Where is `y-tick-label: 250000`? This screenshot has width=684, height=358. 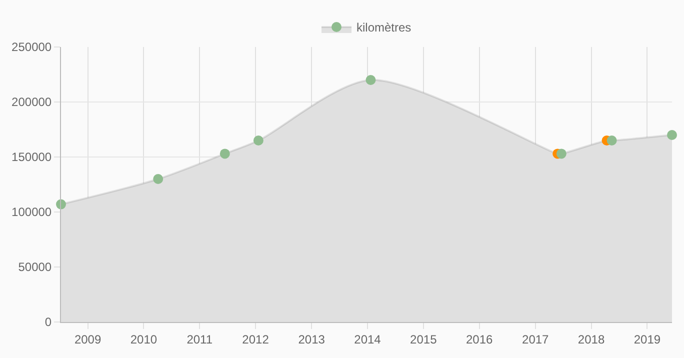
y-tick-label: 250000 is located at coordinates (32, 47).